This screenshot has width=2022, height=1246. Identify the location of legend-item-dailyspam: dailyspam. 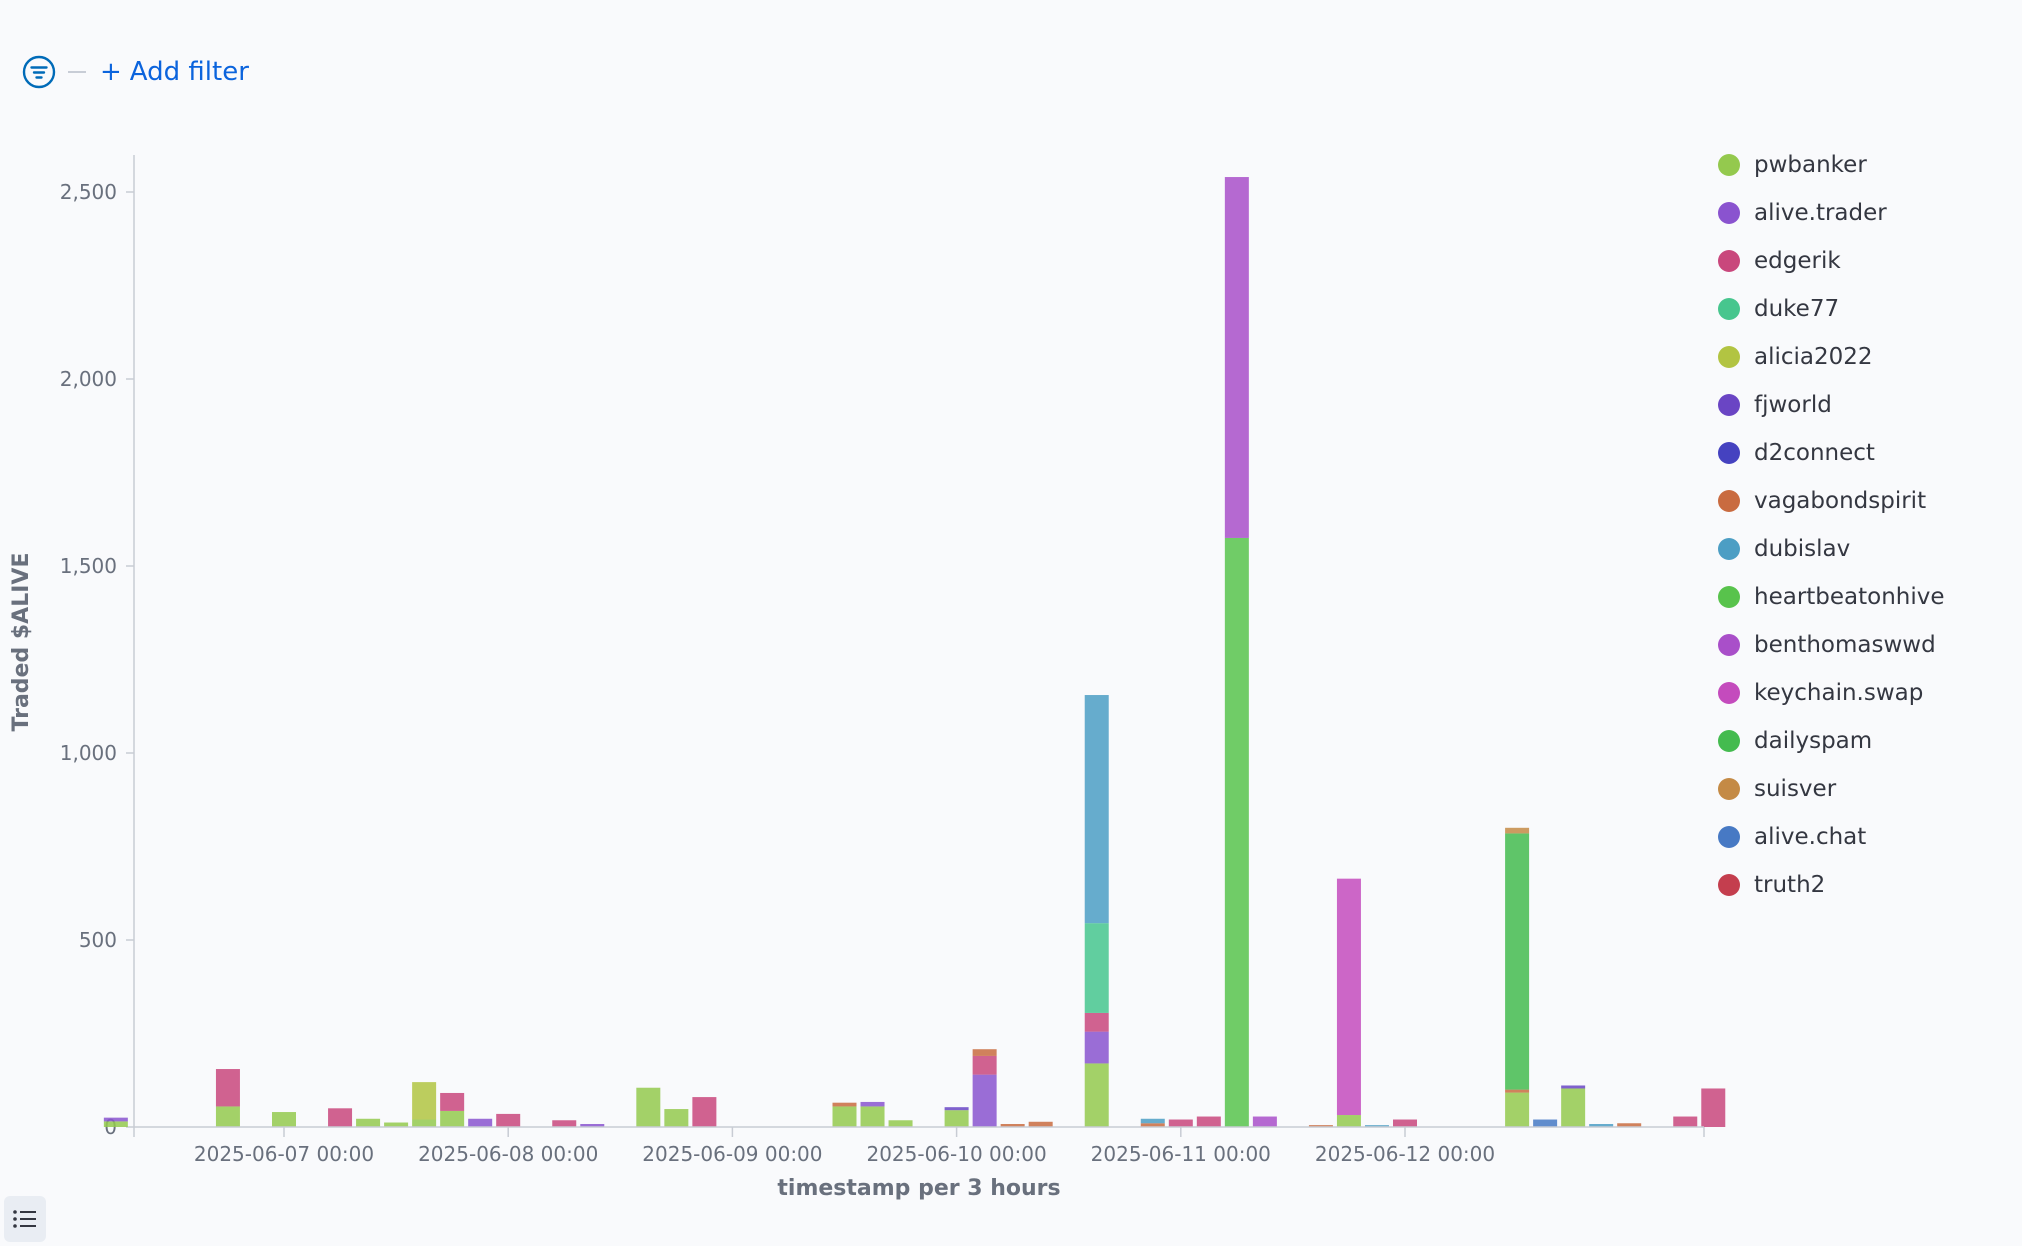
(1831, 741).